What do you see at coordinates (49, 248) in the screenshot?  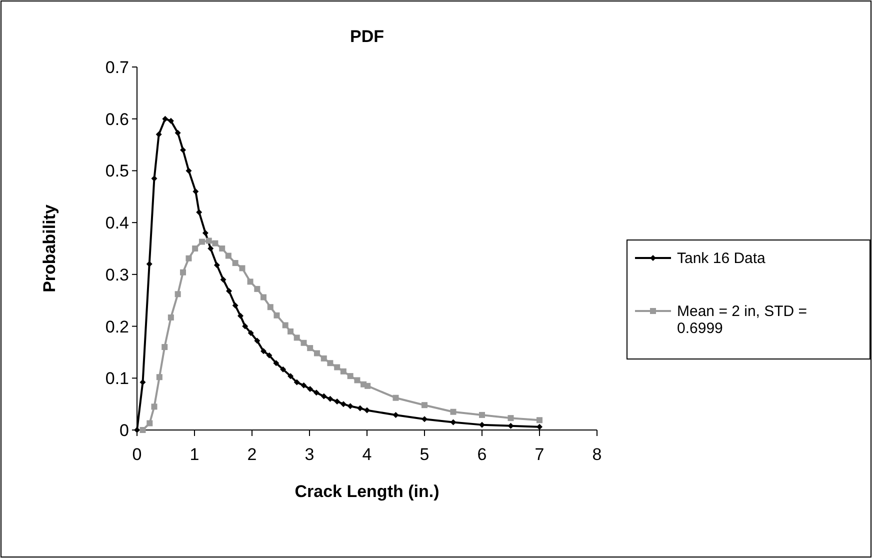 I see `y-axis-title: Probability` at bounding box center [49, 248].